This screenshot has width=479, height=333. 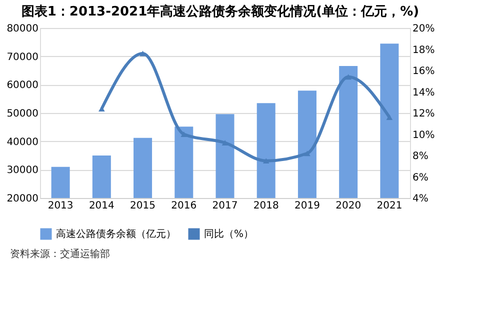 I want to click on y2-tick-label: 10%, so click(x=423, y=135).